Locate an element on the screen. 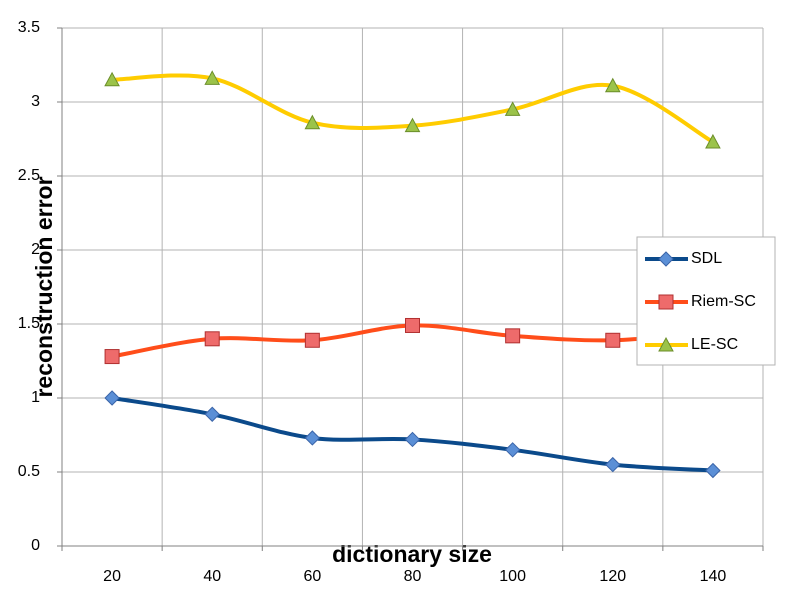  legend-label: LE-SC is located at coordinates (714, 344).